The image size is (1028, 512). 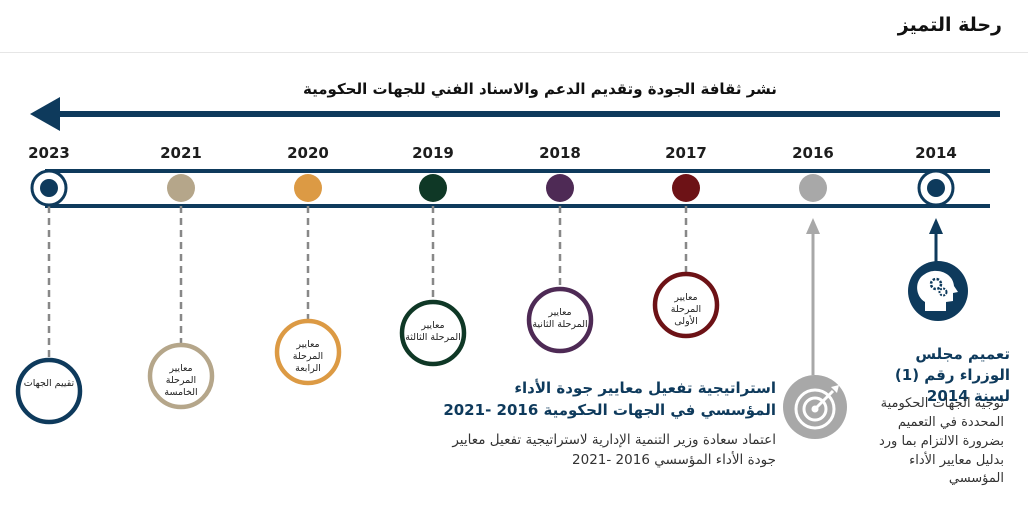 I want to click on year-label: 2014, so click(x=936, y=153).